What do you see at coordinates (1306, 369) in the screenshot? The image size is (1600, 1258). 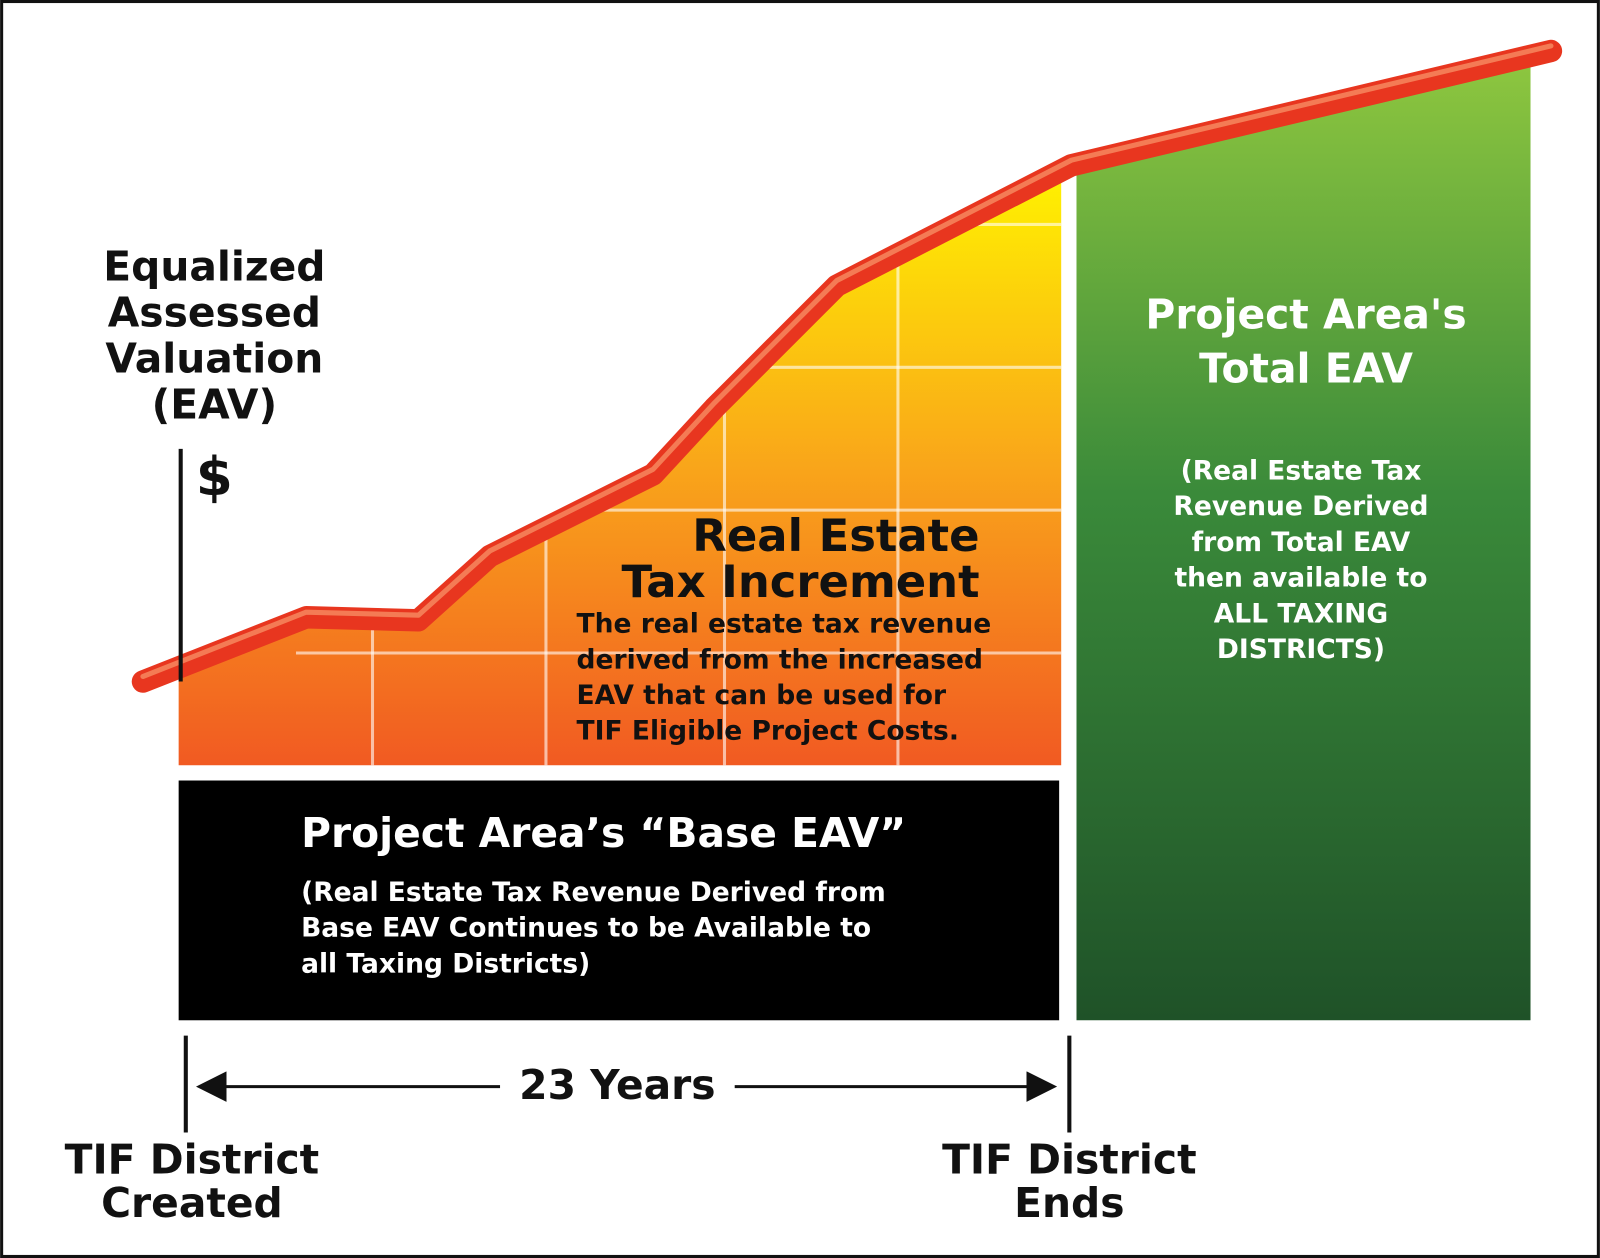 I see `total-title: Total EAV` at bounding box center [1306, 369].